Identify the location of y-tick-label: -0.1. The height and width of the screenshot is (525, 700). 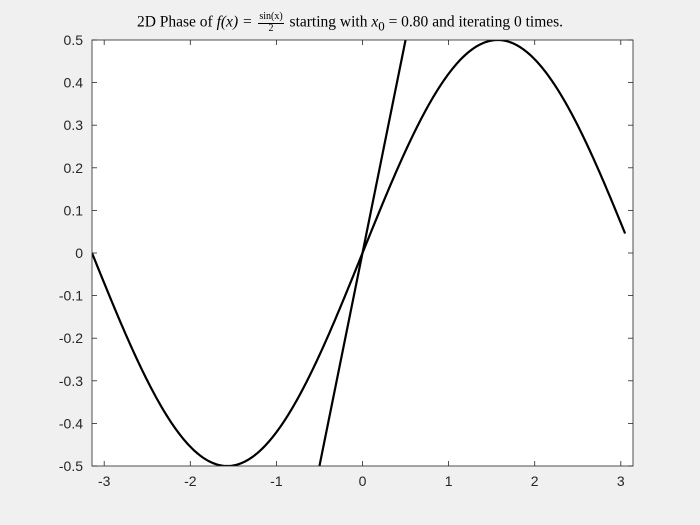
(71, 296).